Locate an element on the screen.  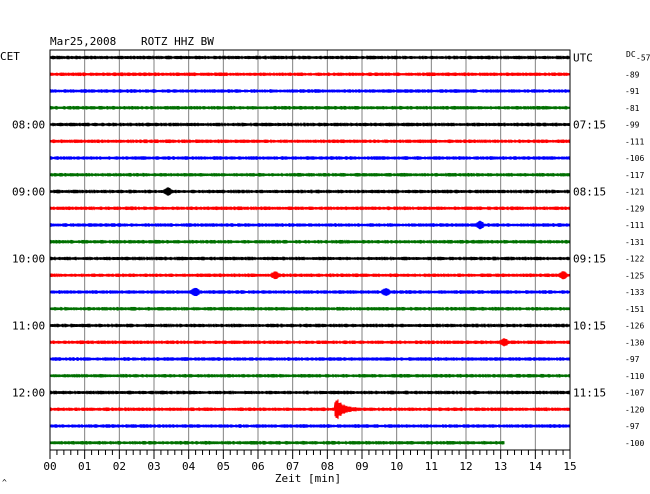
cet-hour-label: 12:00 is located at coordinates (28, 393).